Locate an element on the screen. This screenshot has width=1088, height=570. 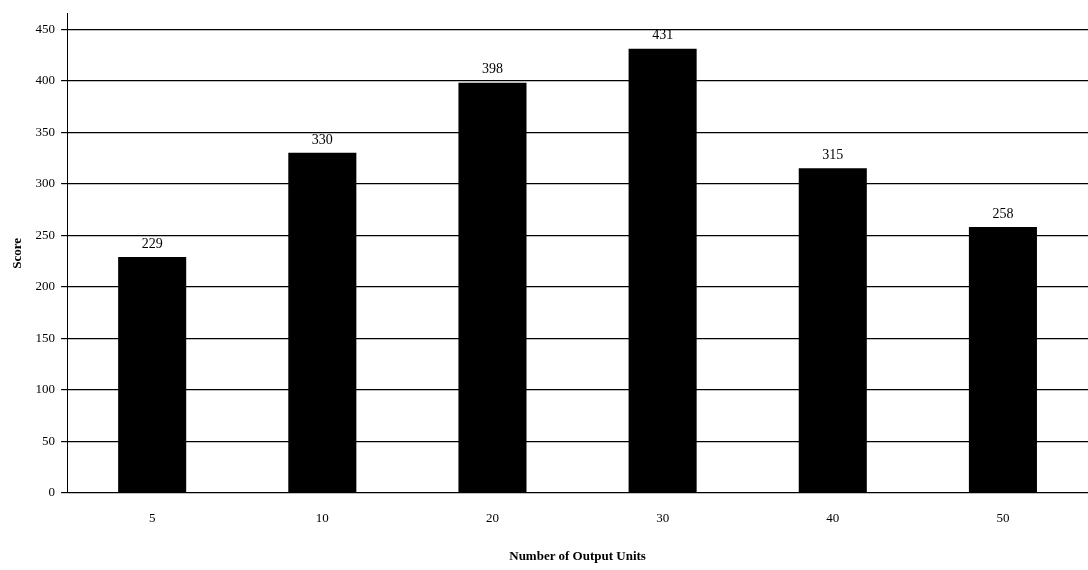
y-tick-label: 300 is located at coordinates (45, 183).